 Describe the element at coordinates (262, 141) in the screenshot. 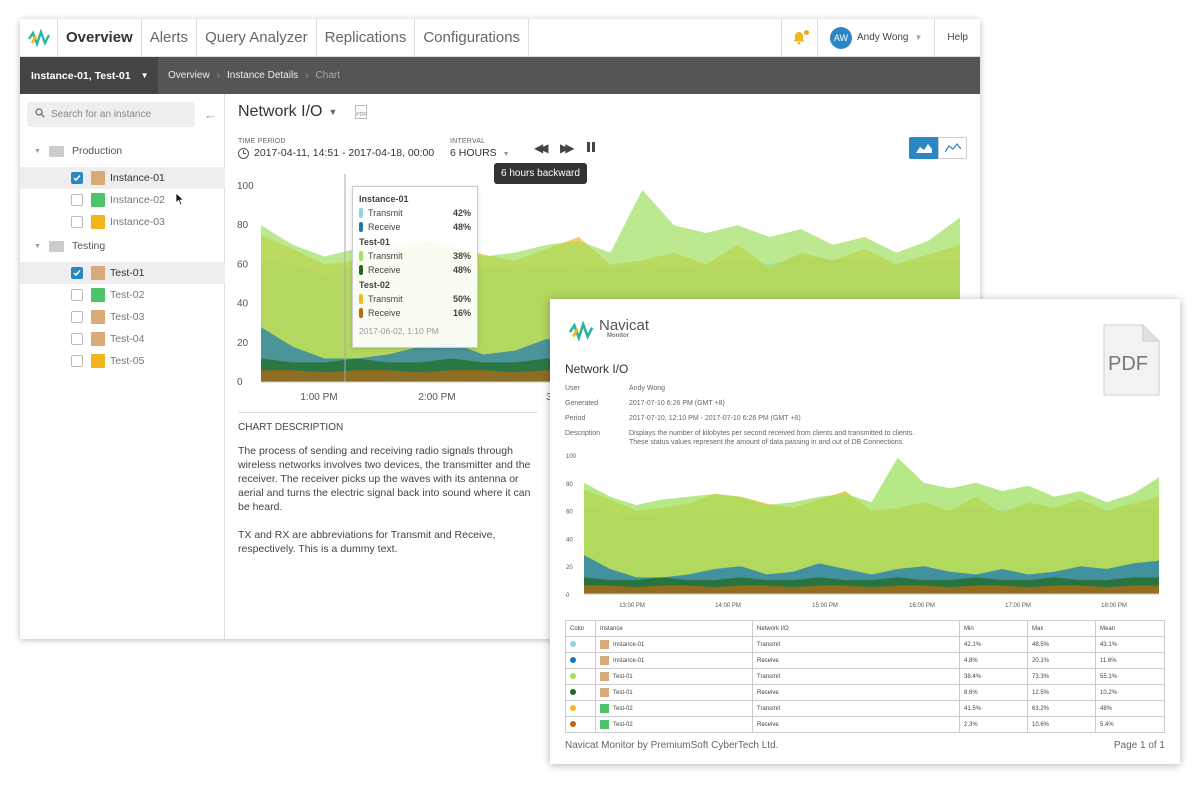

I see `time-period-label: TIME PERIOD` at that location.